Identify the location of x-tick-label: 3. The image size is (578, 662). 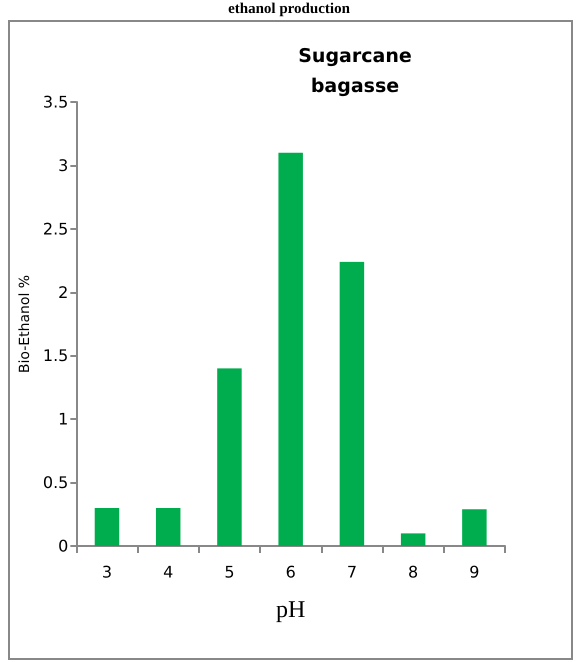
(107, 572).